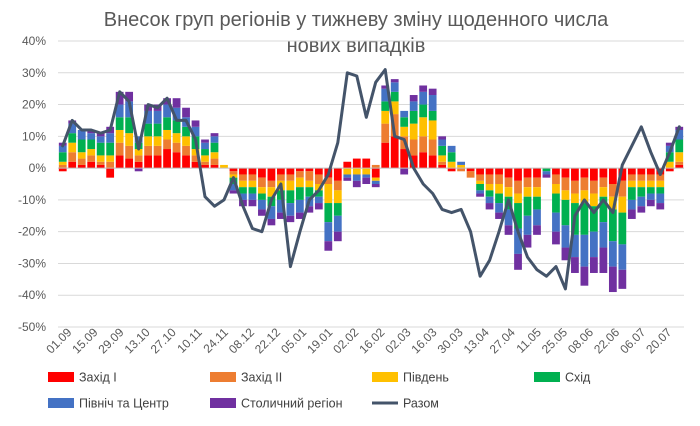 This screenshot has width=700, height=426. I want to click on y-tick-label: -50%, so click(32, 327).